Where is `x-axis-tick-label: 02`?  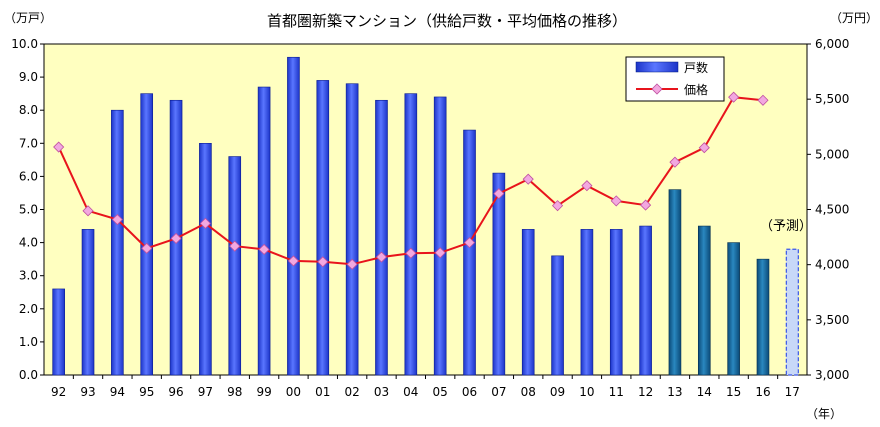 x-axis-tick-label: 02 is located at coordinates (351, 392).